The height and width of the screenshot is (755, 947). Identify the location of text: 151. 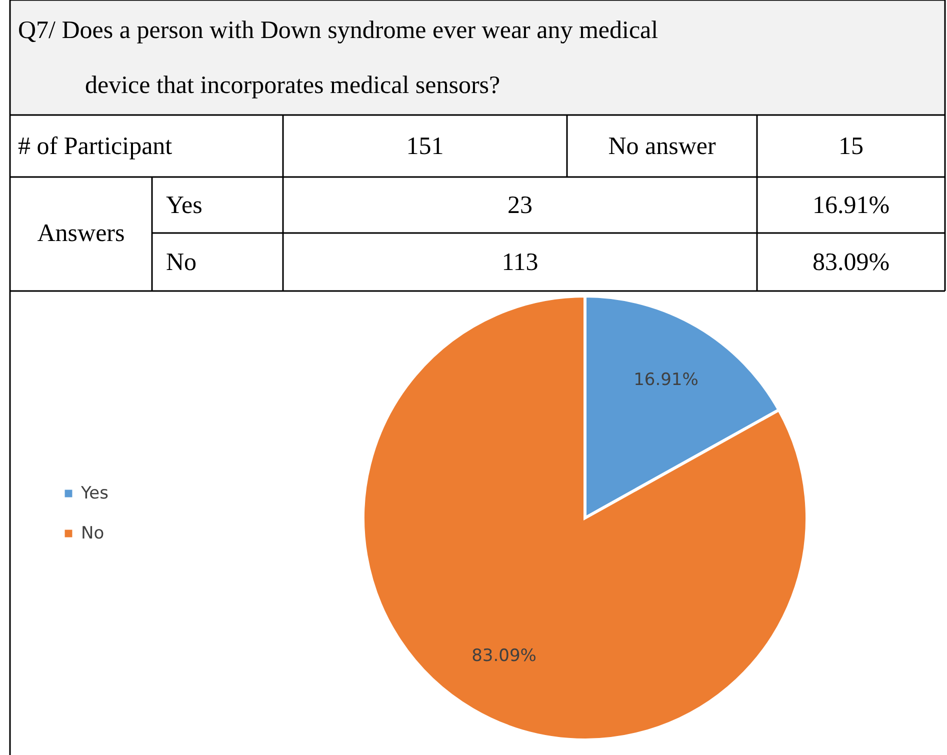
(425, 146).